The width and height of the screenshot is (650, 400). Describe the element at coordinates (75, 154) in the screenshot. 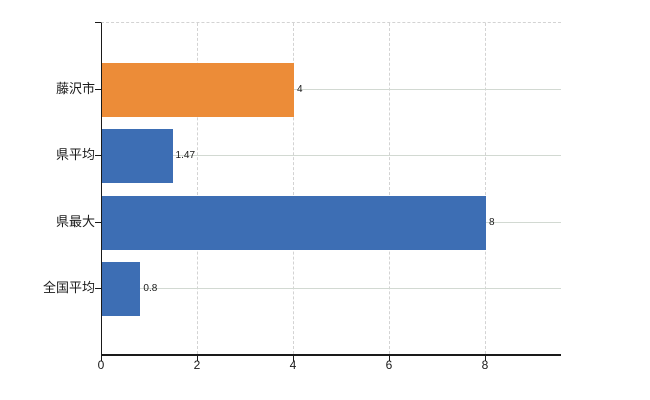

I see `y-axis-category-label: 県平均` at that location.